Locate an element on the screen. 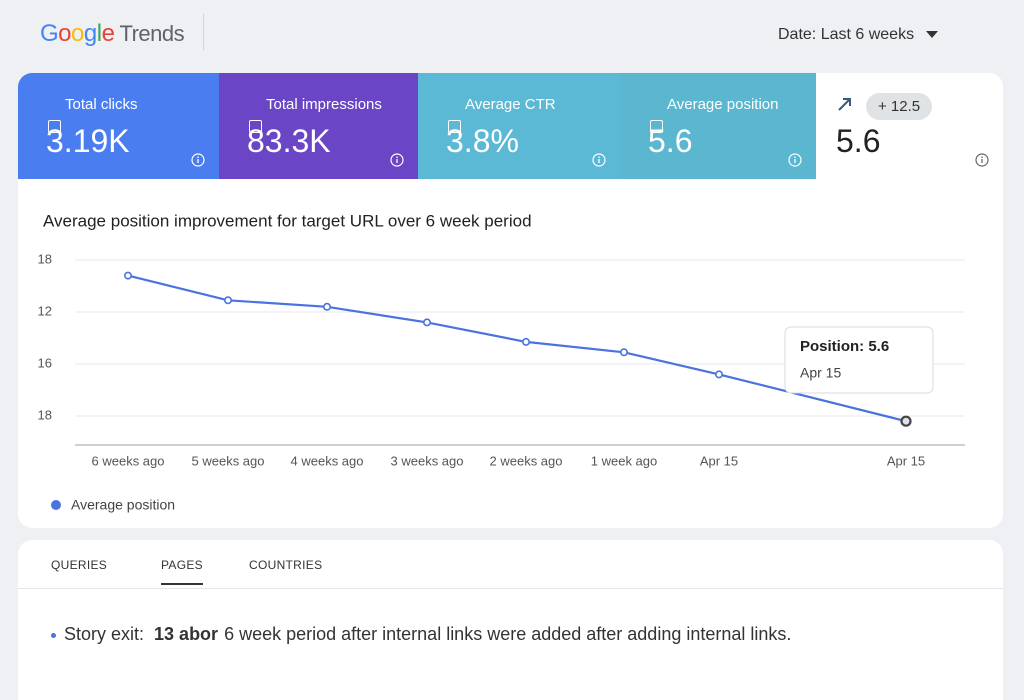 The width and height of the screenshot is (1024, 700). metric-label: Total impressions is located at coordinates (315, 114).